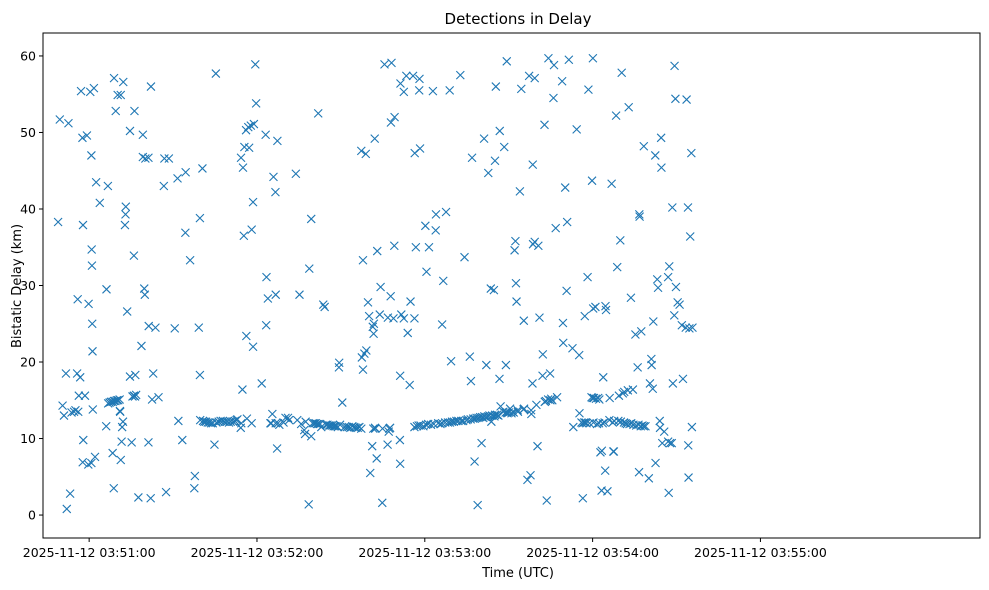 This screenshot has width=989, height=590. Describe the element at coordinates (32, 515) in the screenshot. I see `y-tick-label: 0` at that location.